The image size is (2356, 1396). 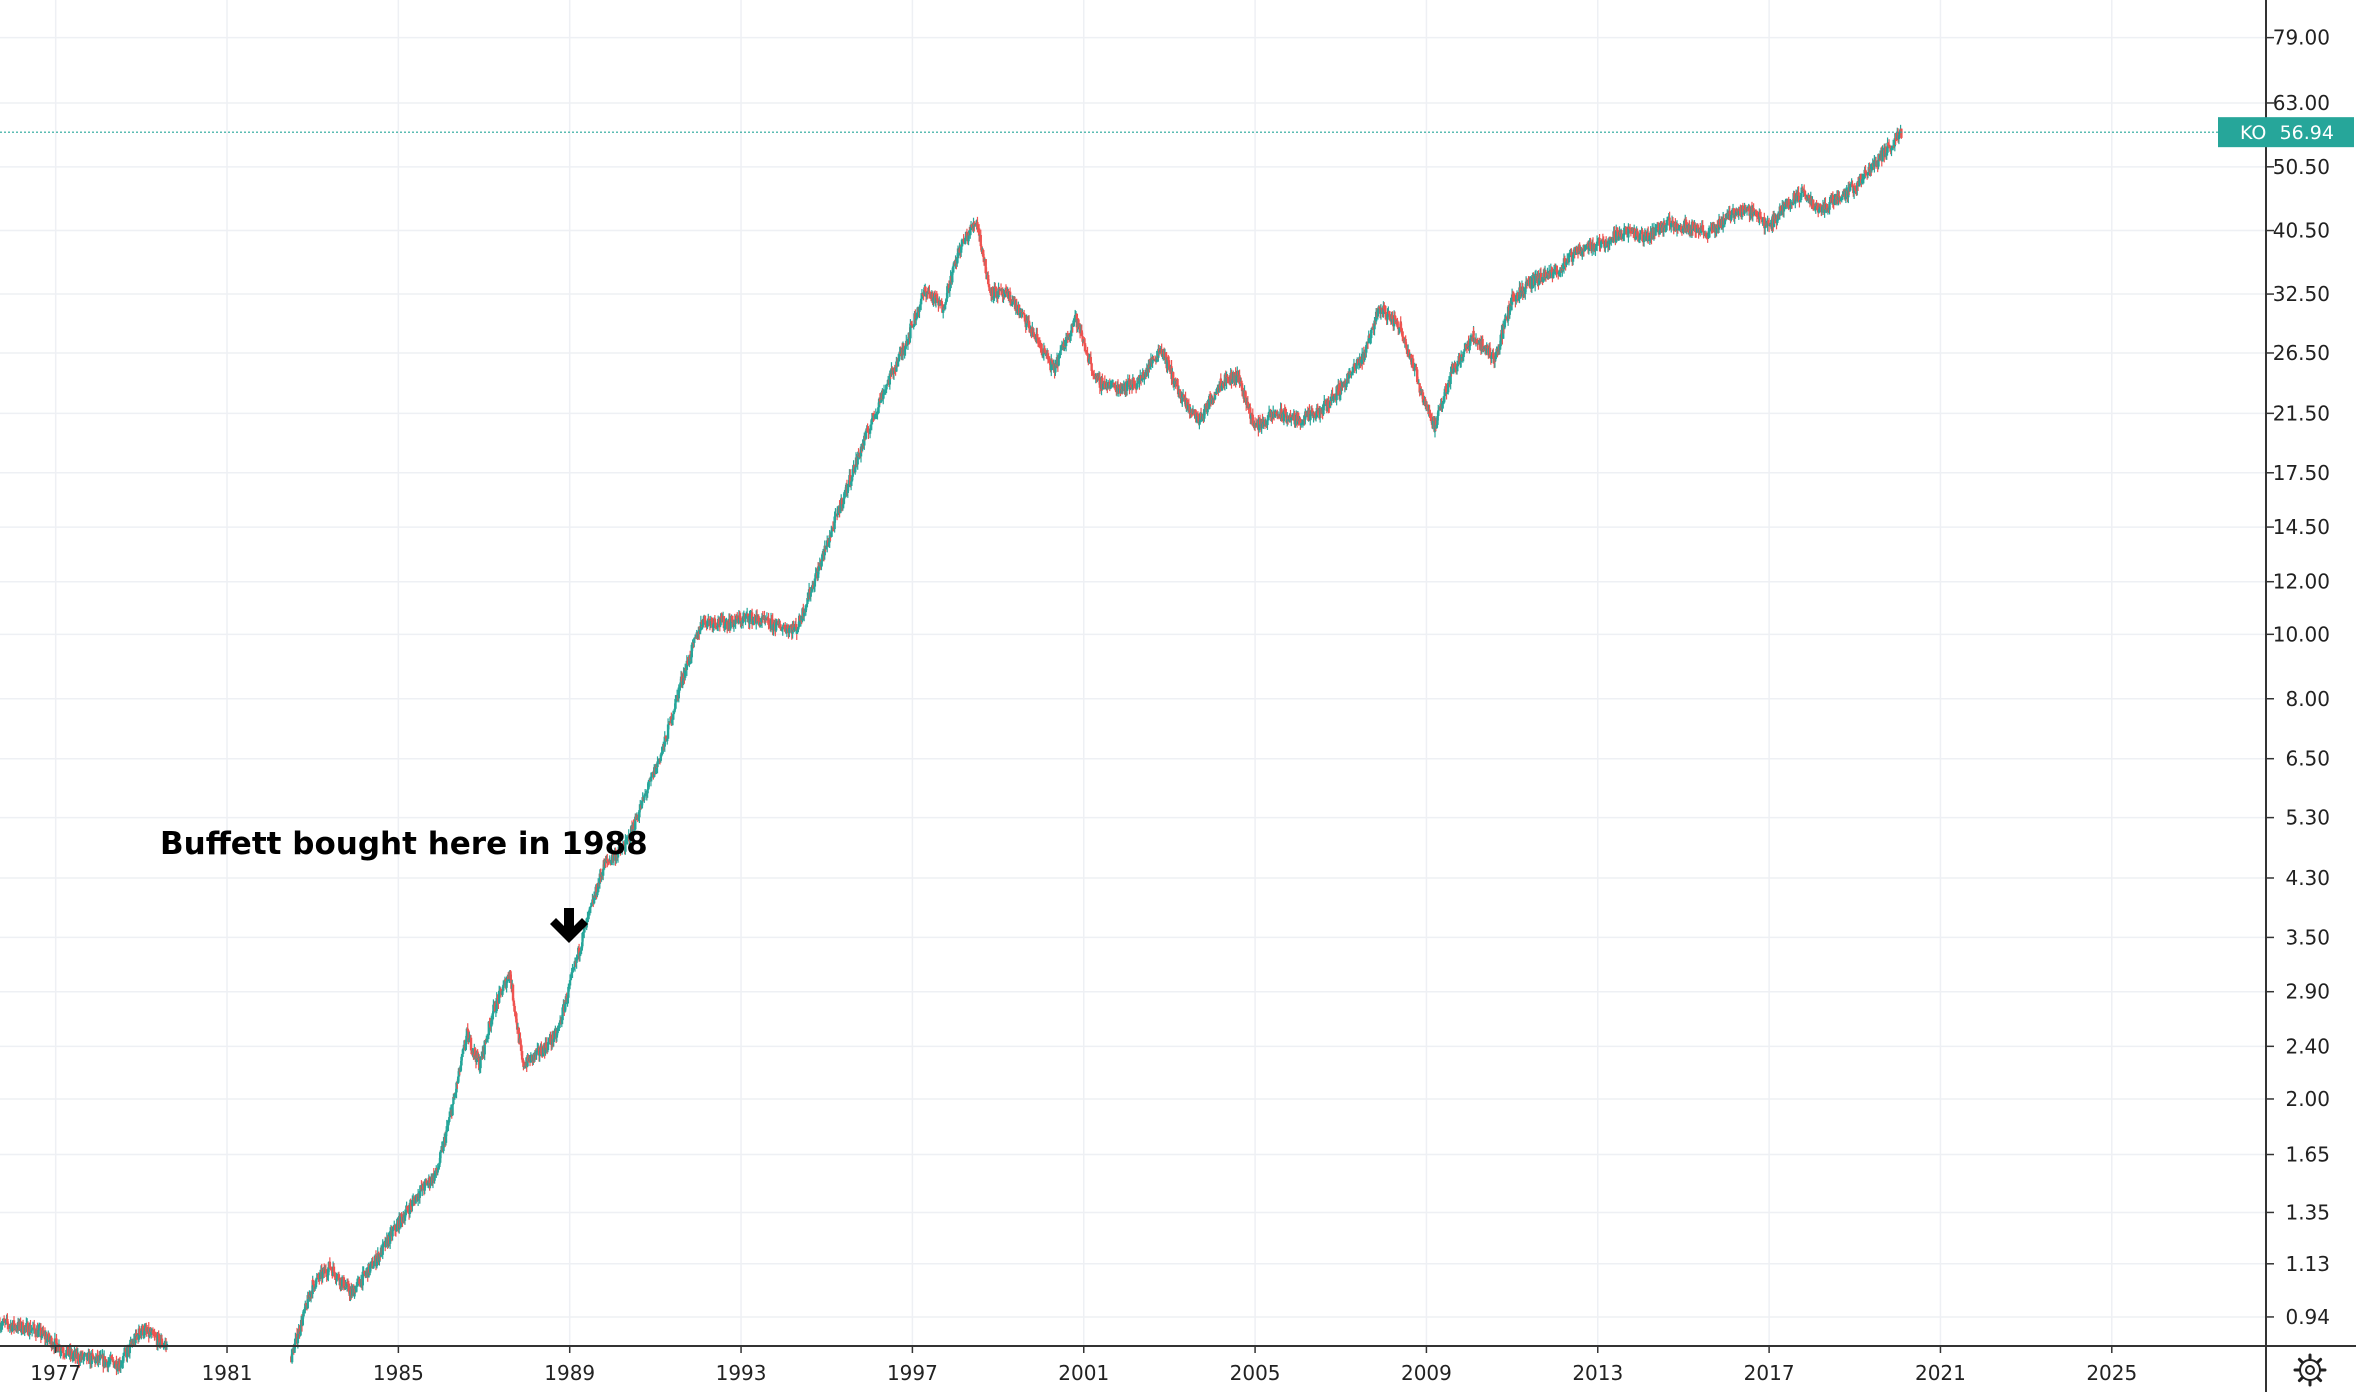 What do you see at coordinates (1597, 1373) in the screenshot?
I see `x-tick-label: 2013` at bounding box center [1597, 1373].